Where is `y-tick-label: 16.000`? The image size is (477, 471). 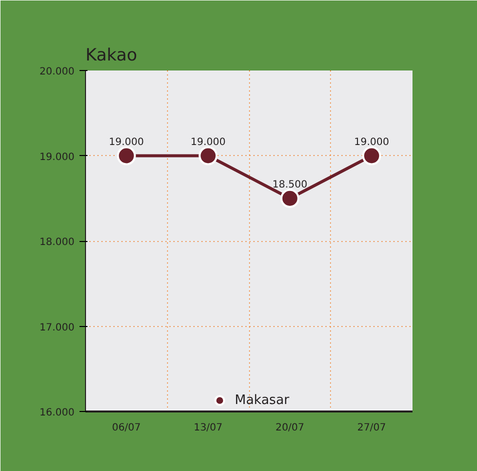 y-tick-label: 16.000 is located at coordinates (57, 413).